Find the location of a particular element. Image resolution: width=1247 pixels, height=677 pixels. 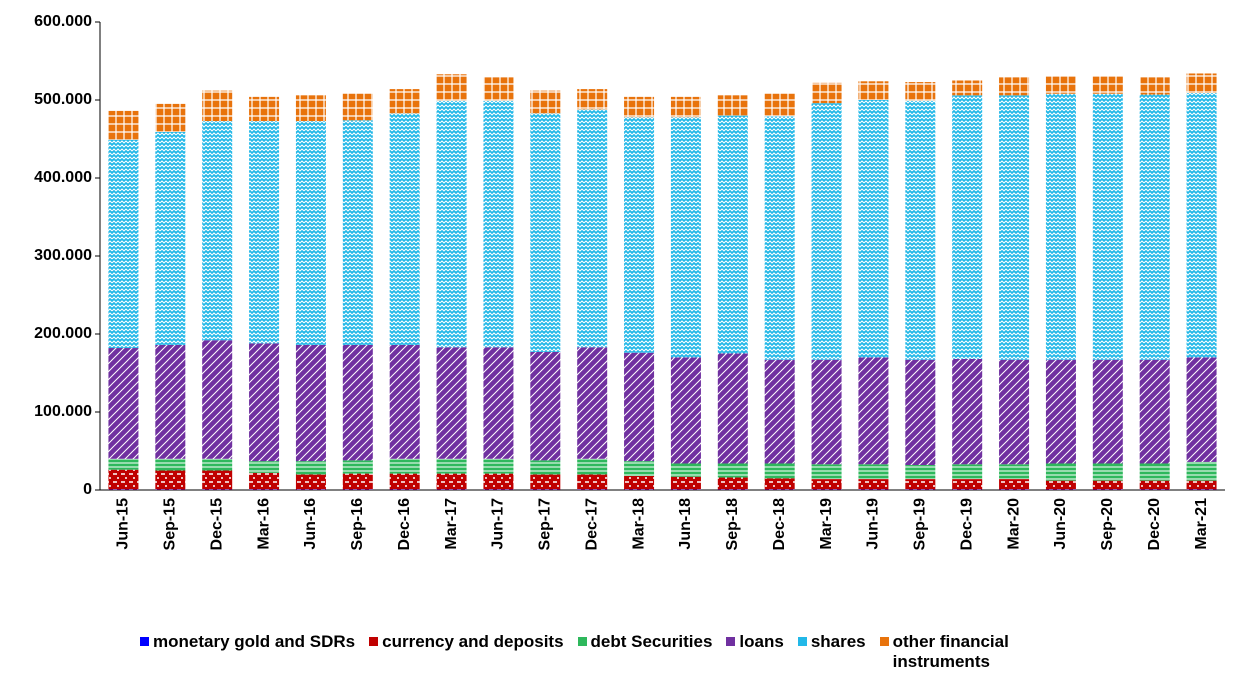

legend-label: other financial instruments is located at coordinates (950, 651).